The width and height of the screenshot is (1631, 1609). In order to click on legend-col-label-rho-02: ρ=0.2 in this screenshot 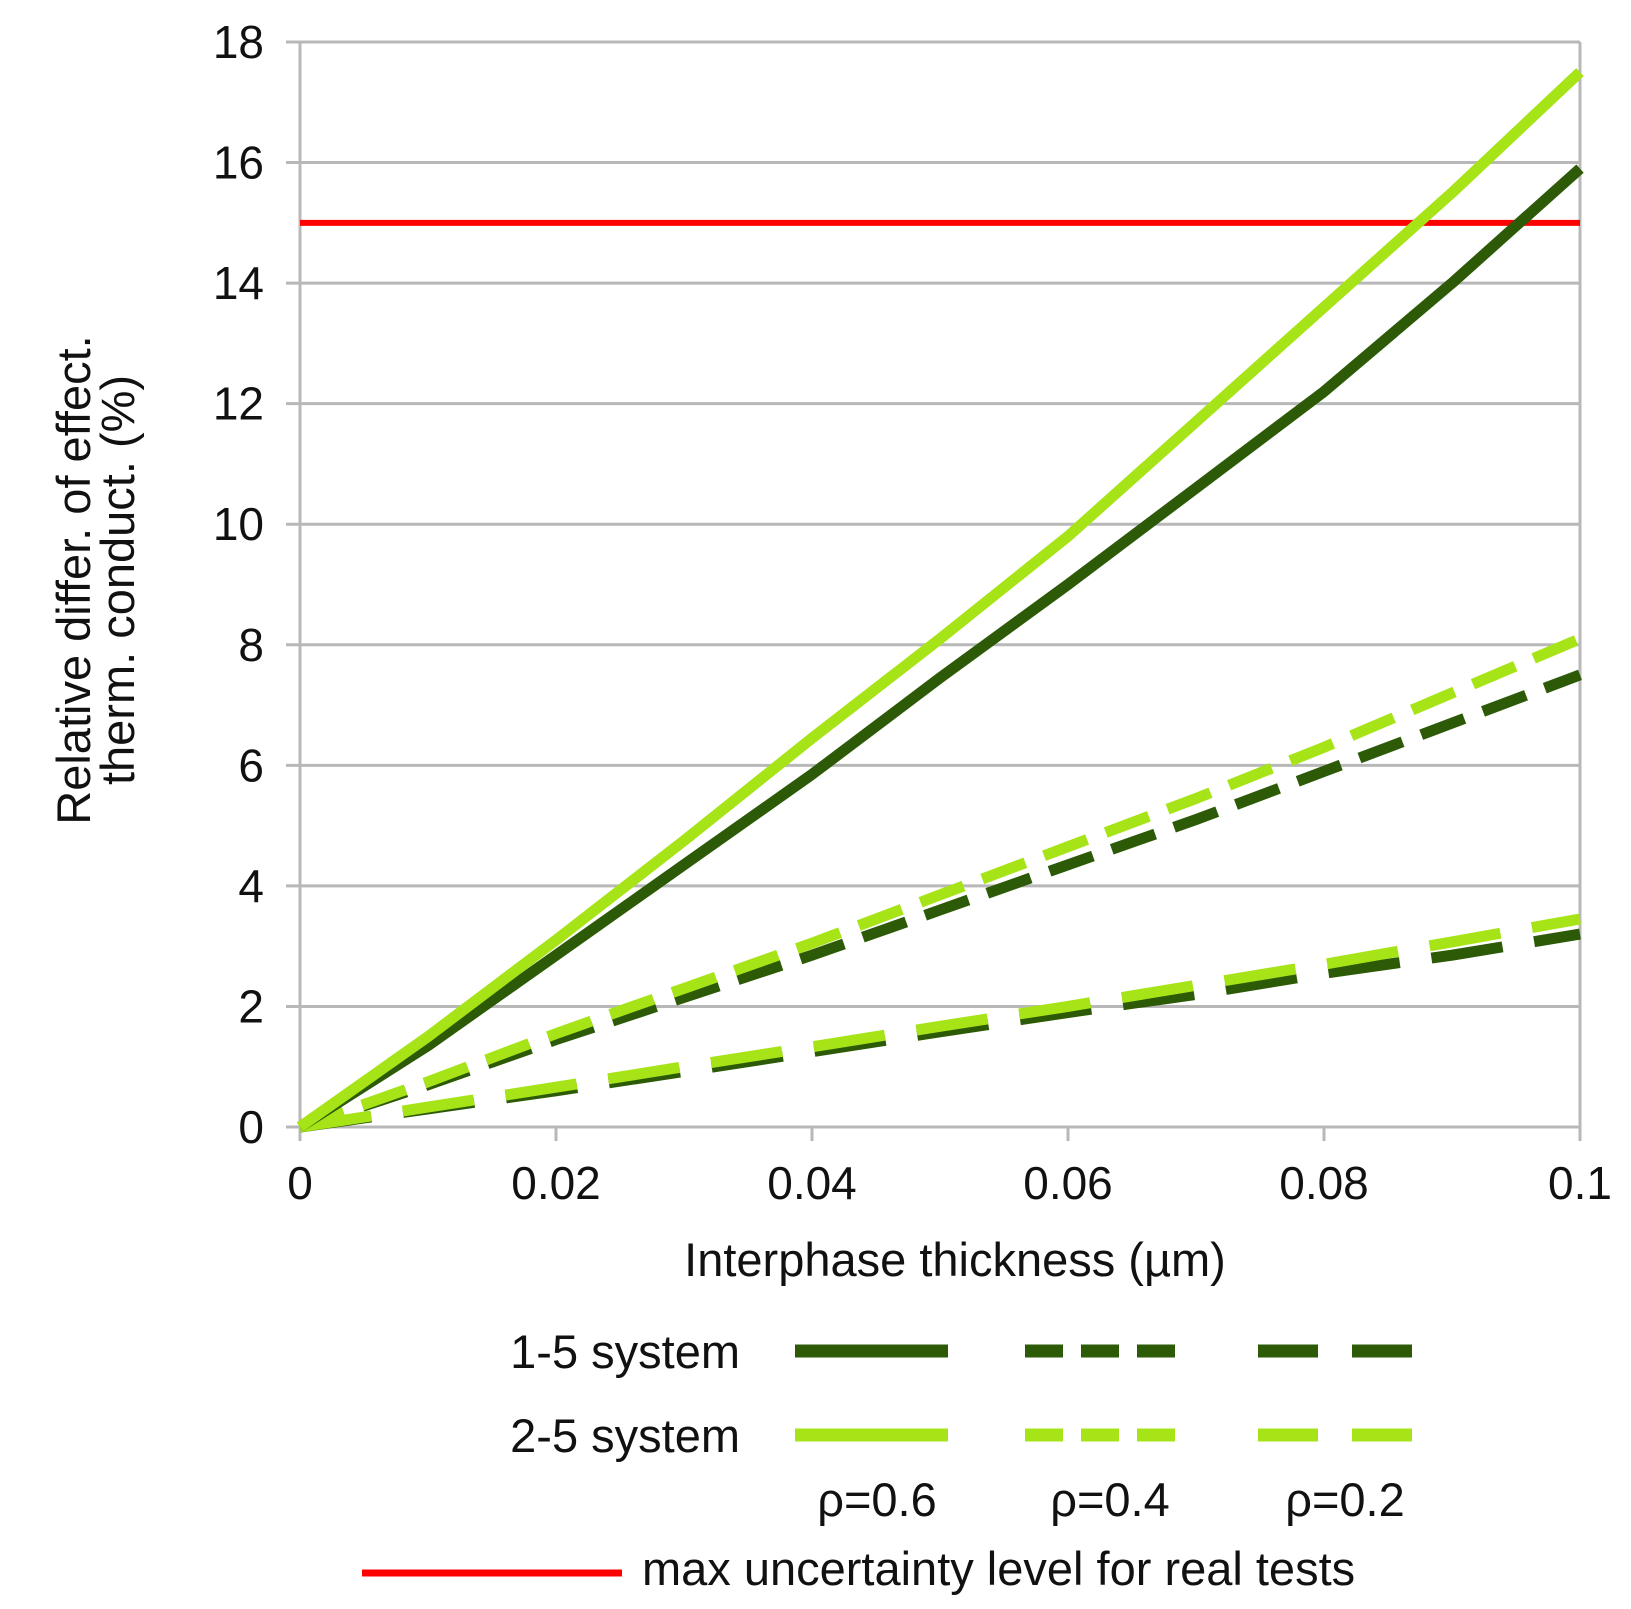, I will do `click(1345, 1499)`.